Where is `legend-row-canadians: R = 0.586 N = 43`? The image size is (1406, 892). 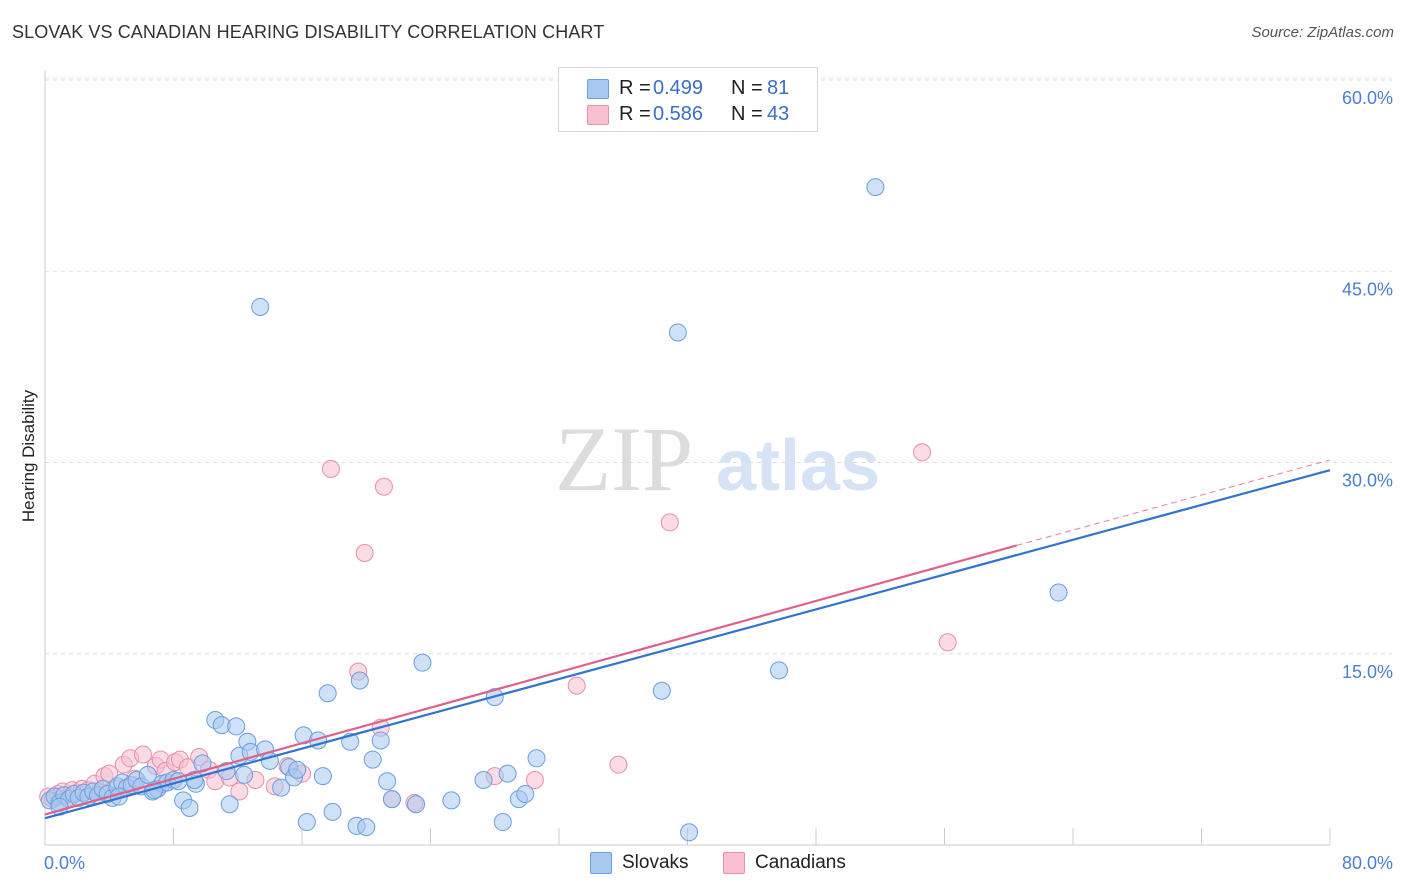
legend-row-canadians: R = 0.586 N = 43 is located at coordinates (688, 115).